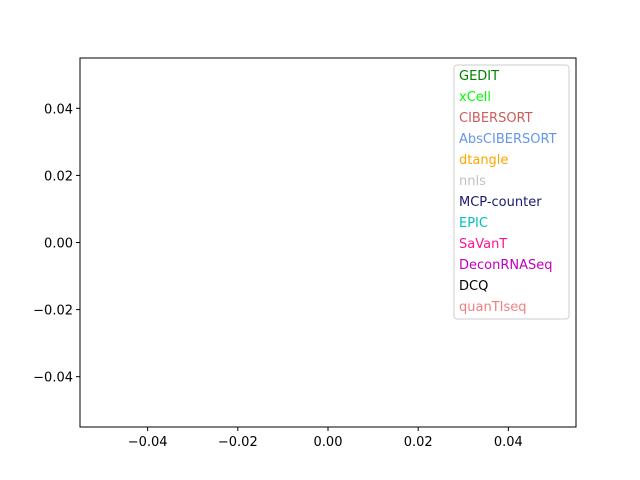 The height and width of the screenshot is (480, 640). I want to click on y-axis: 0.04 0.02 0.00 −0.02 −0.04, so click(56, 244).